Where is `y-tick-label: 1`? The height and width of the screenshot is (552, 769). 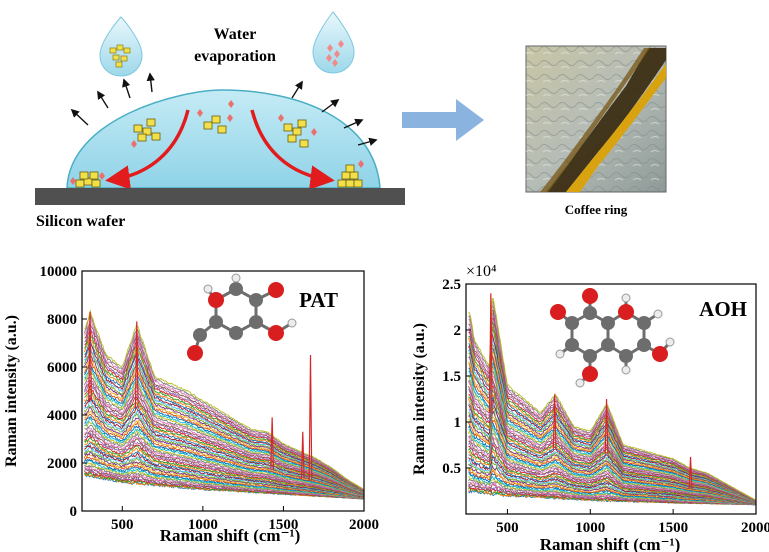
y-tick-label: 1 is located at coordinates (458, 423).